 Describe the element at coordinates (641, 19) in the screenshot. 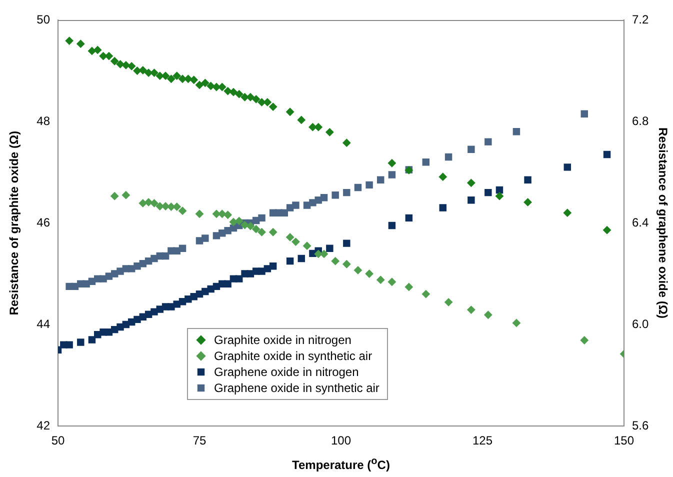

I see `y2-tick-label: 7.2` at that location.